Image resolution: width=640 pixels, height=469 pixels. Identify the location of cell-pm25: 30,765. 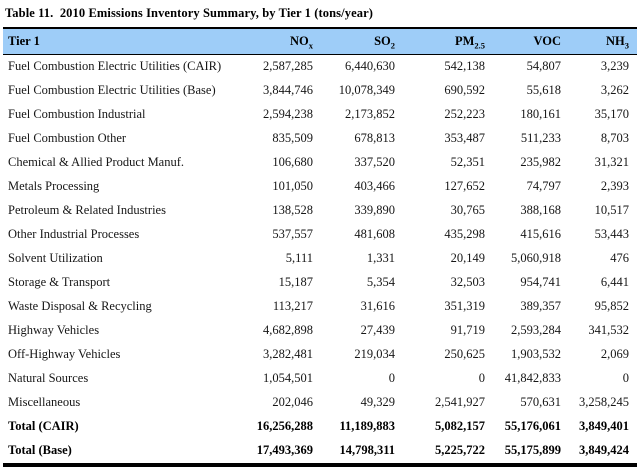
(467, 210).